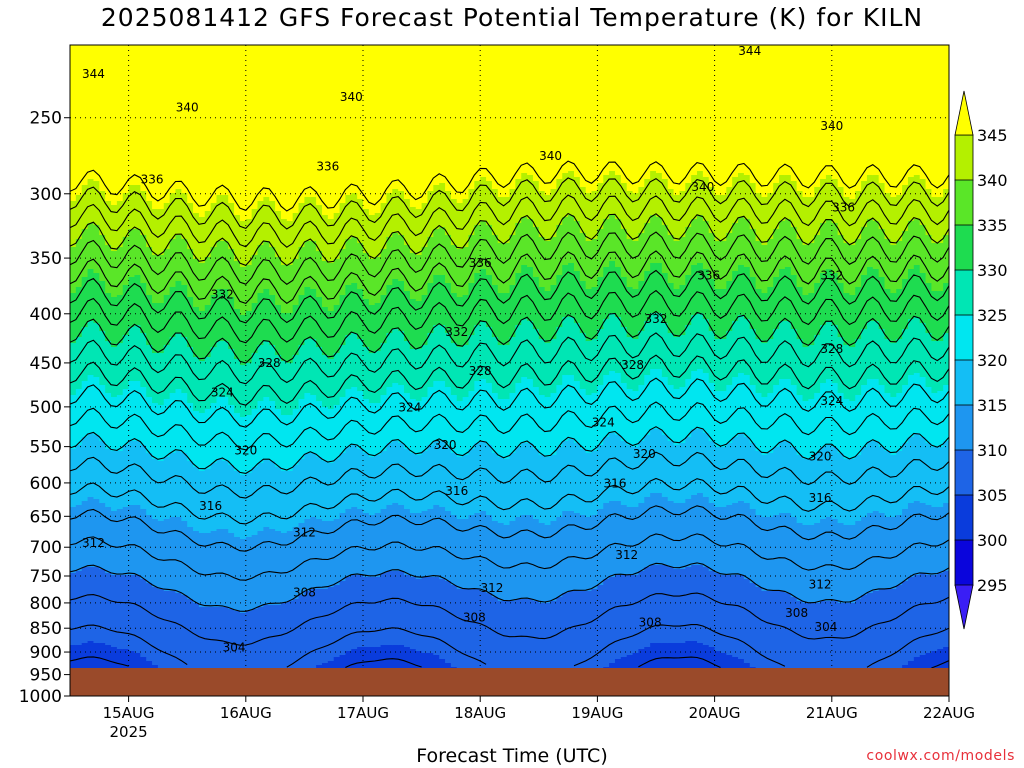 This screenshot has width=1024, height=768. I want to click on credit-link: coolwx.com/models, so click(940, 756).